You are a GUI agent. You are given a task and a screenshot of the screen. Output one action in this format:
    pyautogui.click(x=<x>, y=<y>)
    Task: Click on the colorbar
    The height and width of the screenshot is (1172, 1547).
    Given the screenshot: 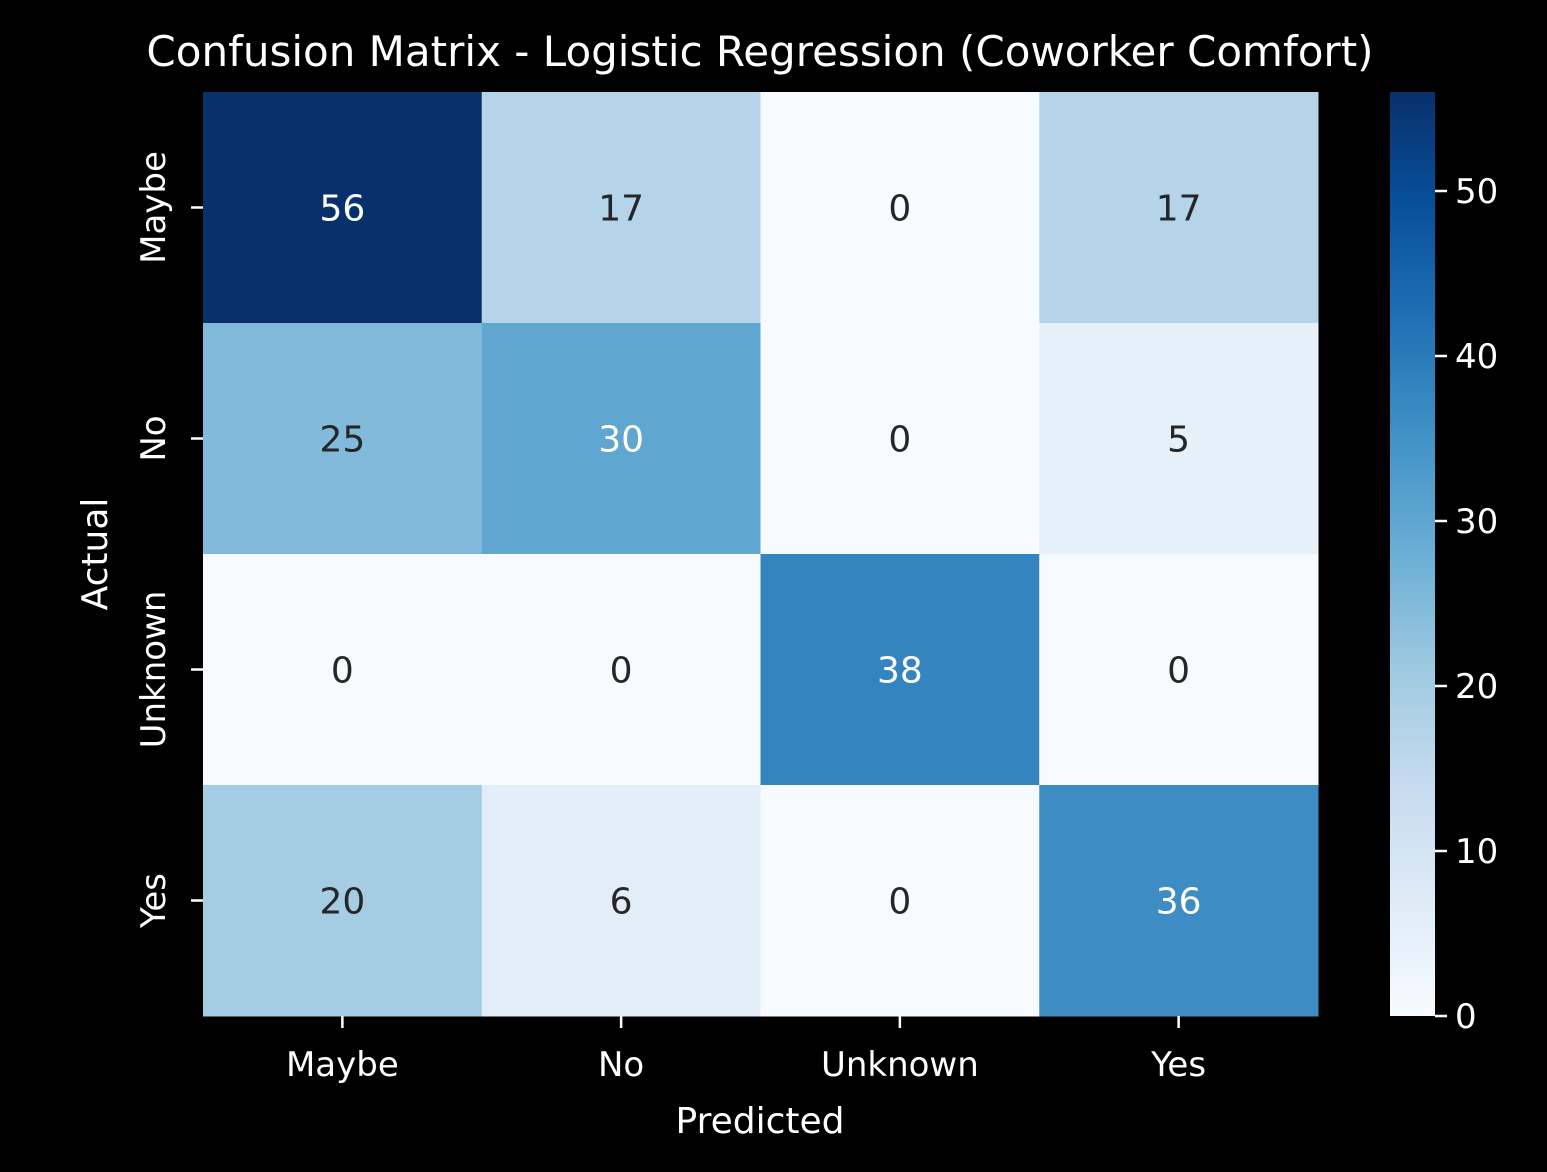 What is the action you would take?
    pyautogui.click(x=1412, y=554)
    